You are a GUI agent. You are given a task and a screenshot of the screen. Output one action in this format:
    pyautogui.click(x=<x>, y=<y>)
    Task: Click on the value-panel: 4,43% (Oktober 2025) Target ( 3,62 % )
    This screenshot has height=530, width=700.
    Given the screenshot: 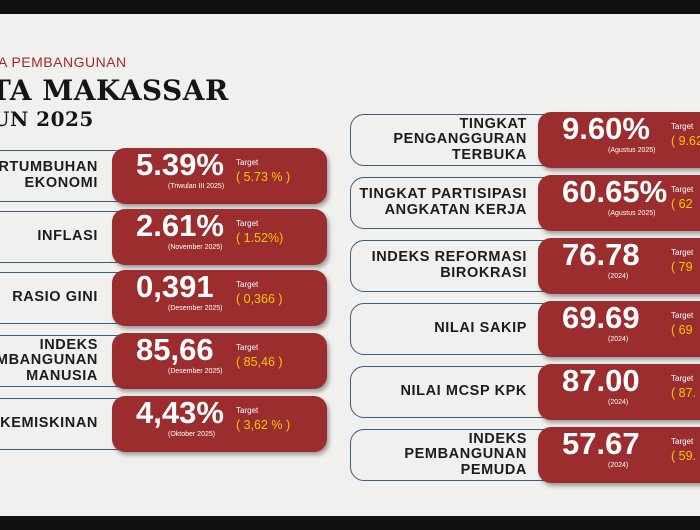 What is the action you would take?
    pyautogui.click(x=219, y=424)
    